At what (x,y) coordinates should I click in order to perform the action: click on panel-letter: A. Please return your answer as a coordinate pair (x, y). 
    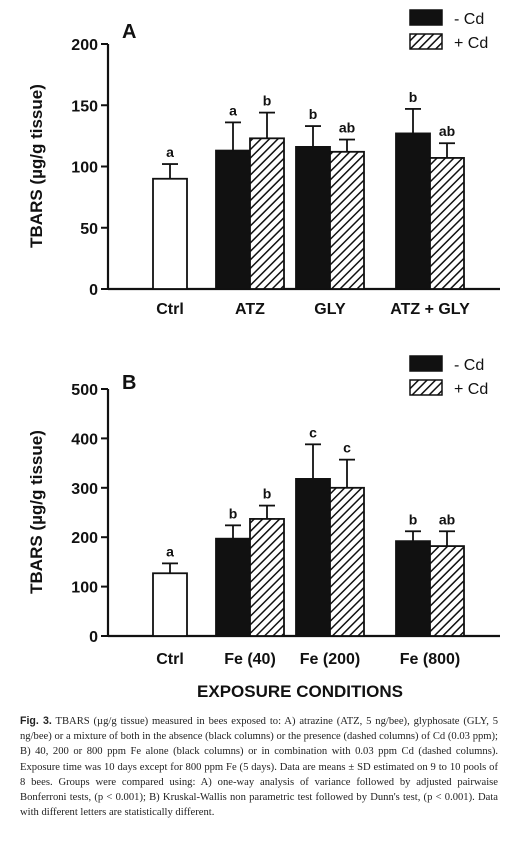
    Looking at the image, I should click on (129, 32).